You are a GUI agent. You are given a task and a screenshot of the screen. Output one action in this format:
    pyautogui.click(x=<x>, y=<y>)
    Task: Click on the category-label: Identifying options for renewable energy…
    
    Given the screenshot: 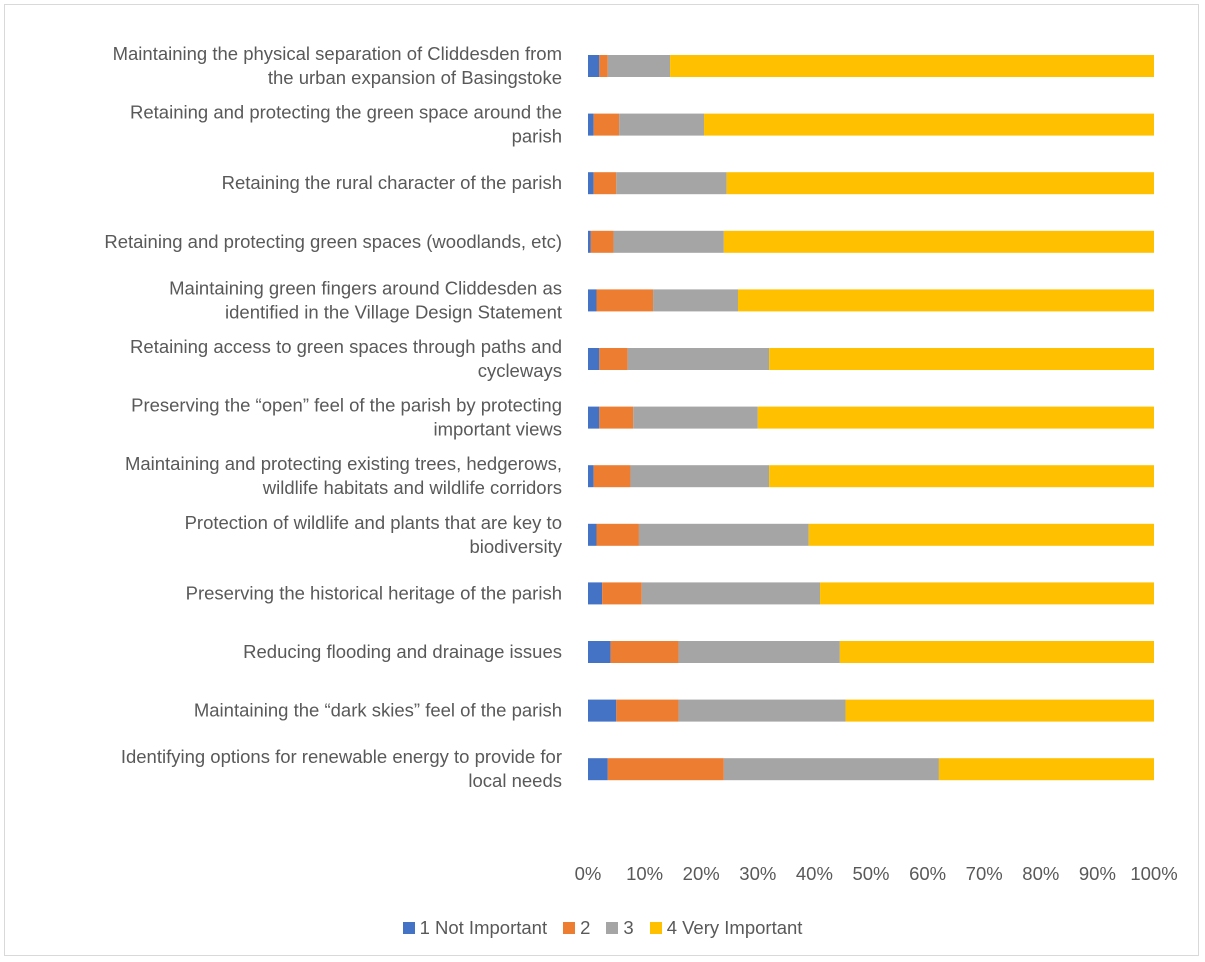 What is the action you would take?
    pyautogui.click(x=341, y=768)
    